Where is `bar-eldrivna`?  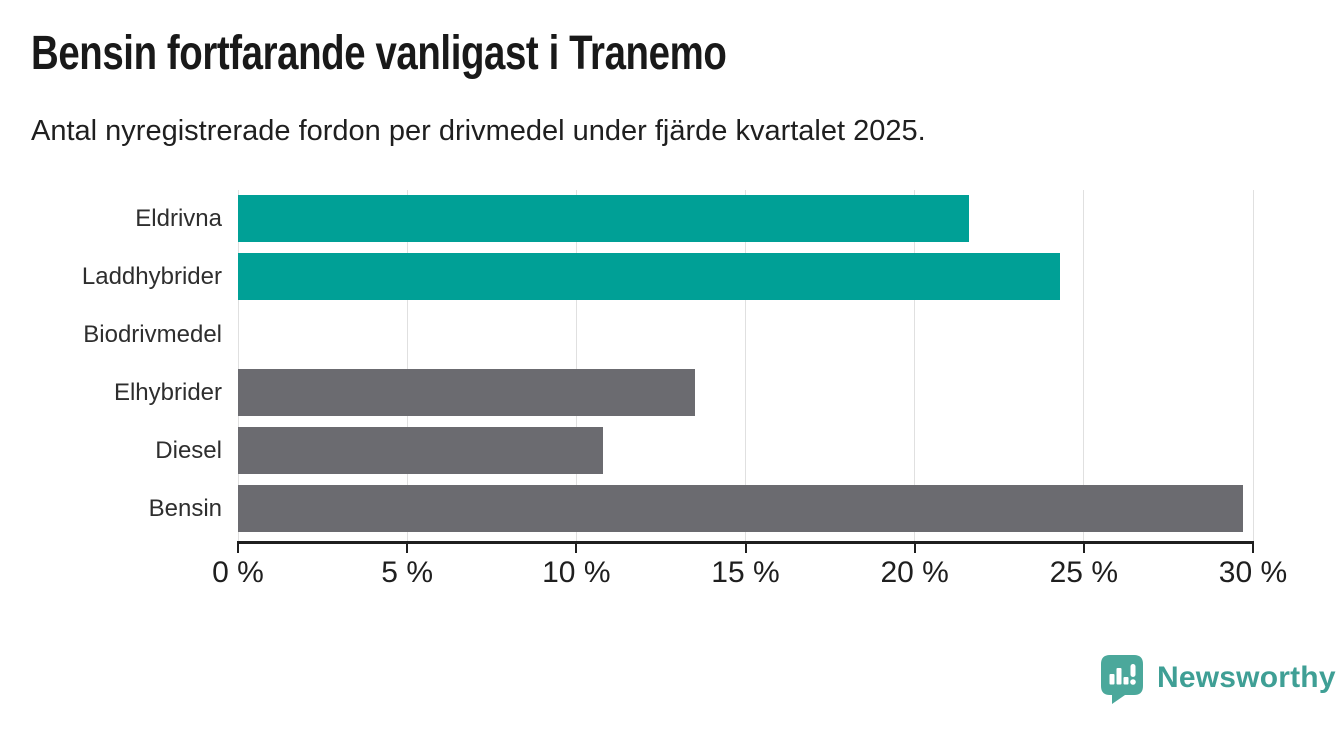
bar-eldrivna is located at coordinates (603, 218).